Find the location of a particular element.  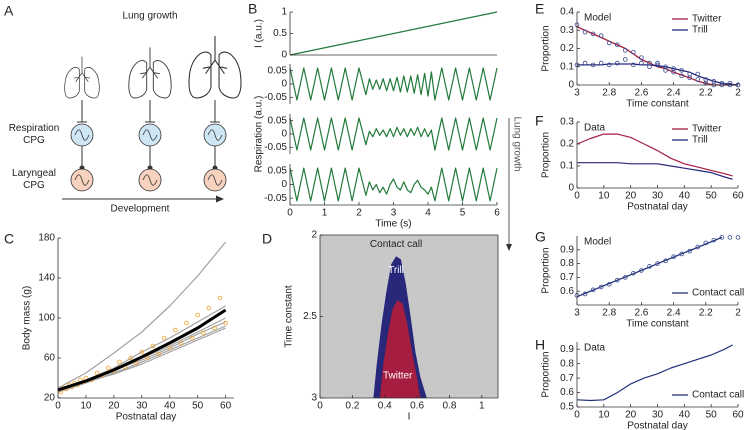

y-tick-label: 3 is located at coordinates (314, 398).